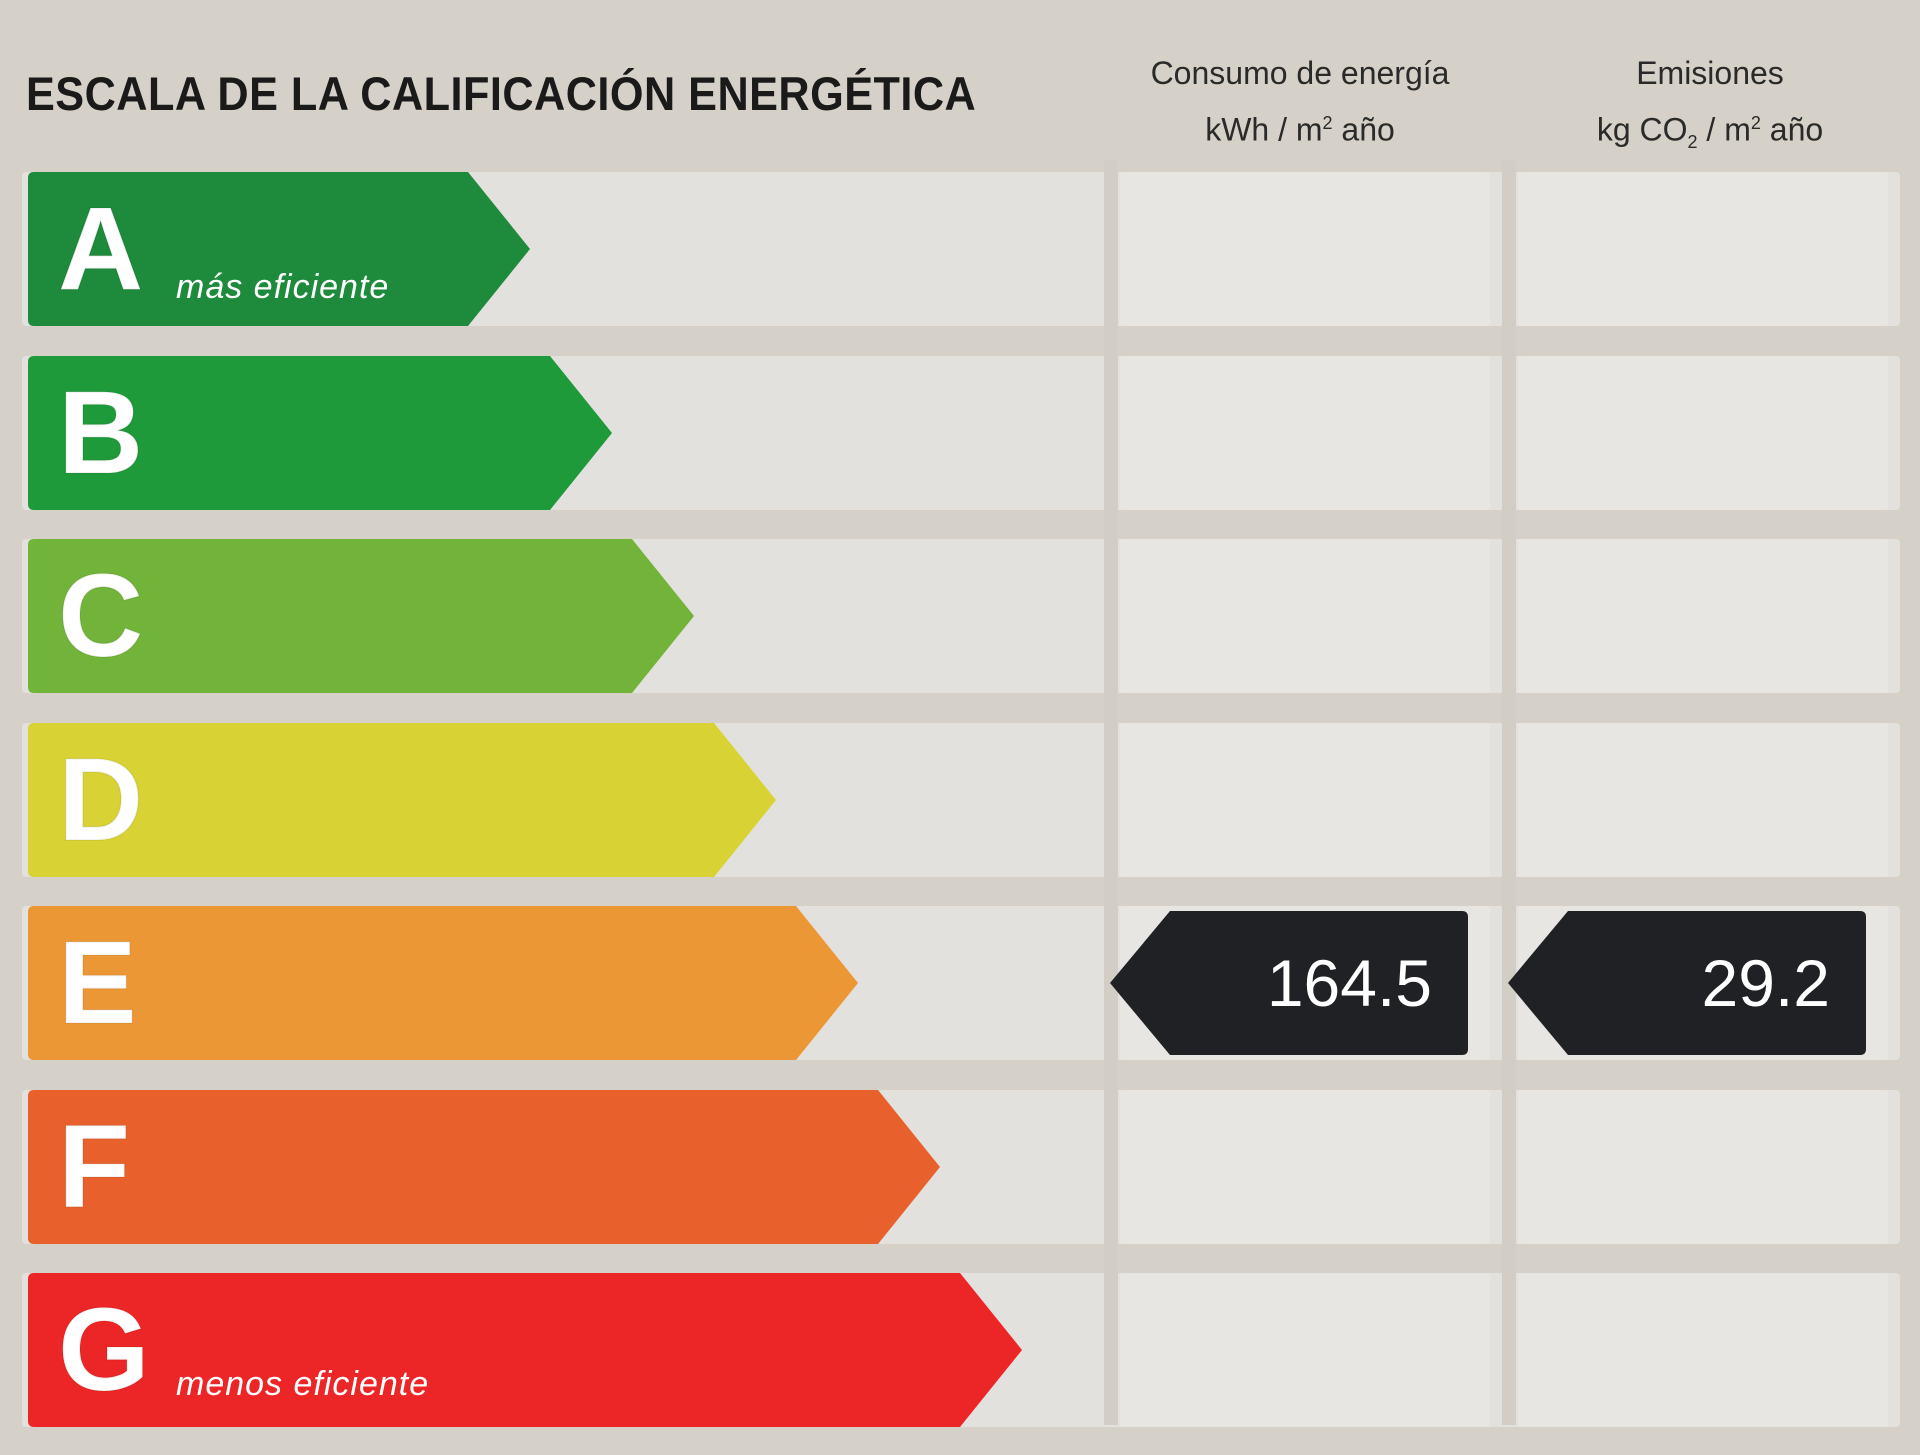 The width and height of the screenshot is (1920, 1455). I want to click on emissions-unit: kg CO2 / m2 año, so click(1710, 132).